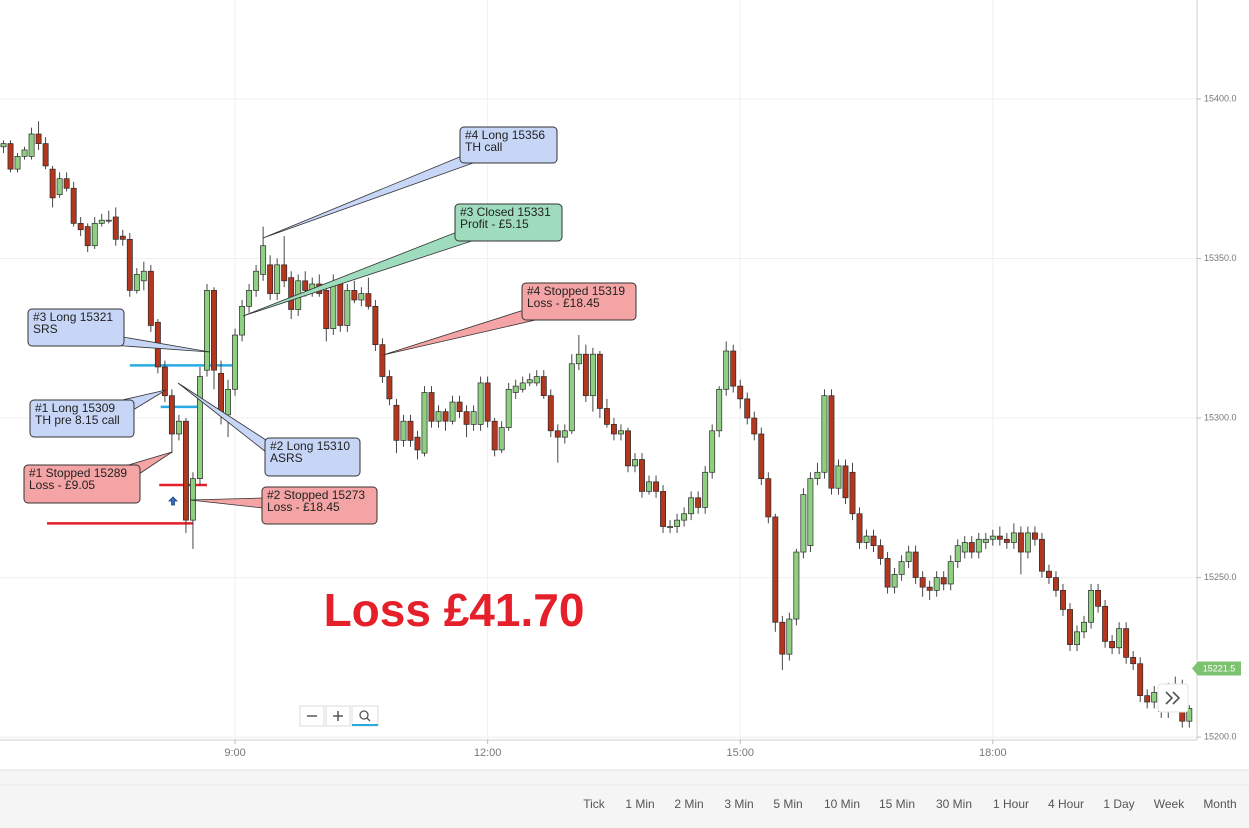 Image resolution: width=1249 pixels, height=828 pixels. What do you see at coordinates (1011, 804) in the screenshot?
I see `timeframe-button: 1 Hour` at bounding box center [1011, 804].